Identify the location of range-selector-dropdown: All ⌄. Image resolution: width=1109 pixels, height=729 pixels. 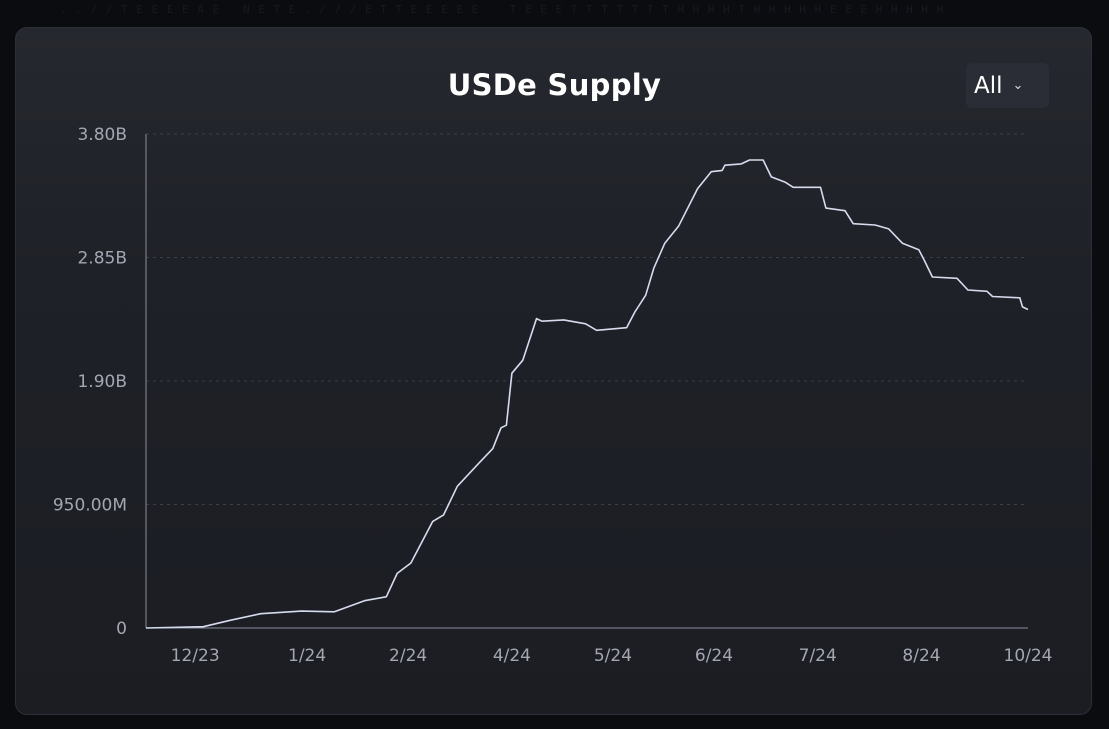
(1007, 85).